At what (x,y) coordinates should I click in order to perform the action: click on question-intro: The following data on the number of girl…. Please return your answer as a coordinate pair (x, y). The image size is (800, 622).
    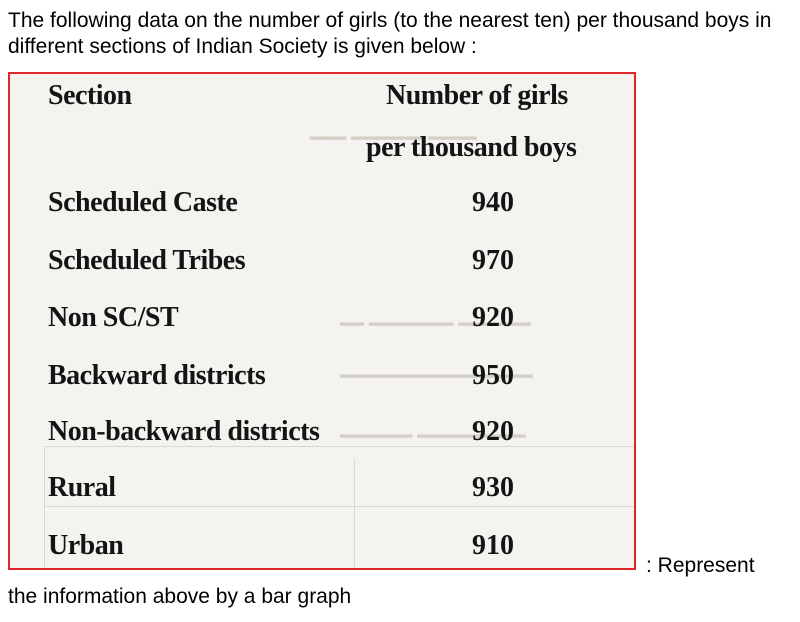
    Looking at the image, I should click on (390, 33).